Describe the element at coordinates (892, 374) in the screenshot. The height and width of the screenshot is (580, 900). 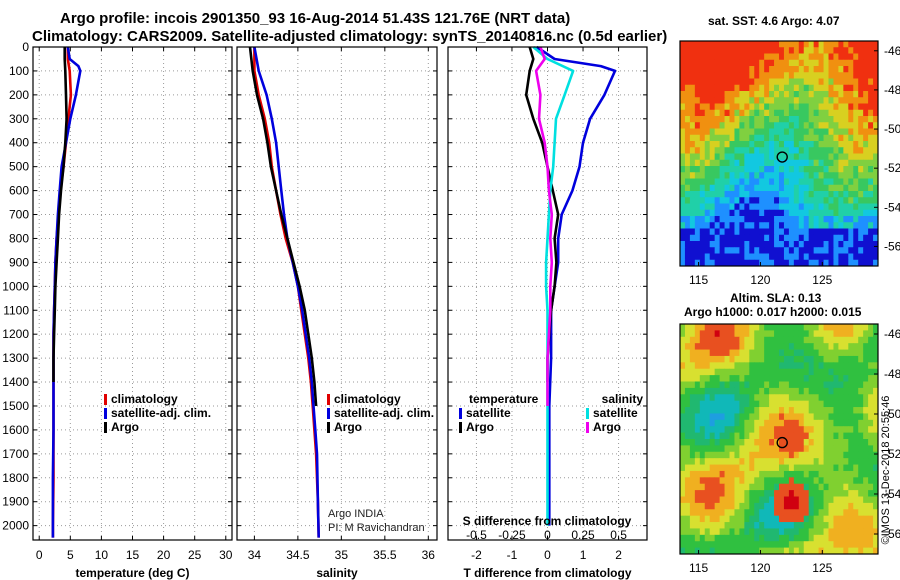
I see `sla-map-ytick-label: -48` at that location.